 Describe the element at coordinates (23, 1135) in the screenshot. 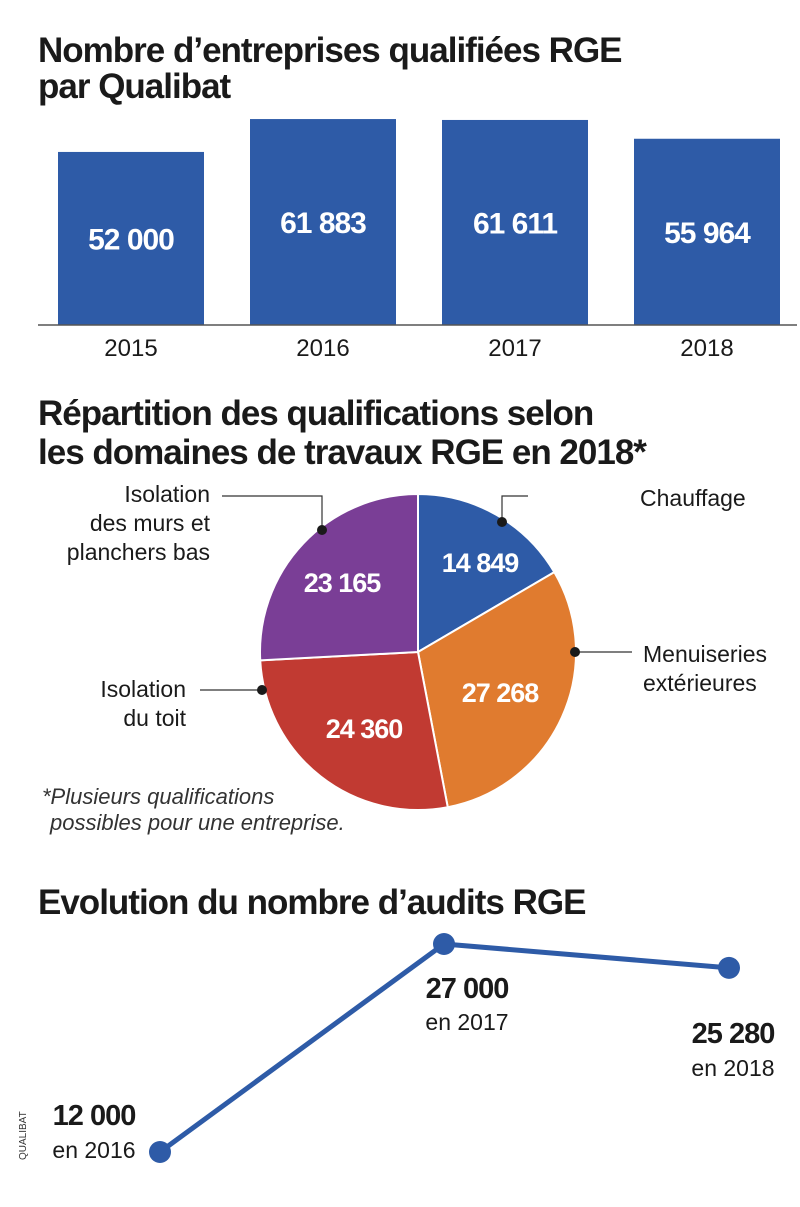

I see `source-credit: QUALIBAT` at that location.